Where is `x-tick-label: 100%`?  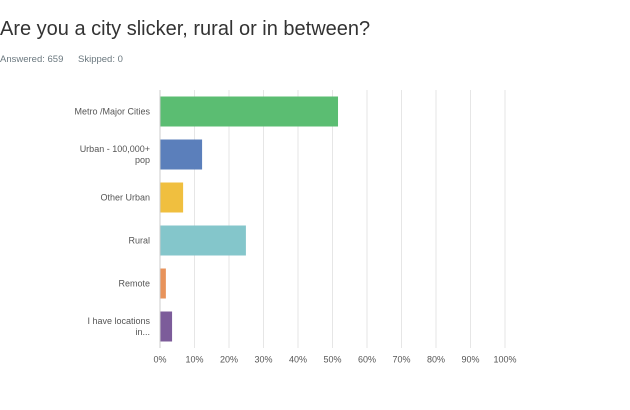 x-tick-label: 100% is located at coordinates (504, 359).